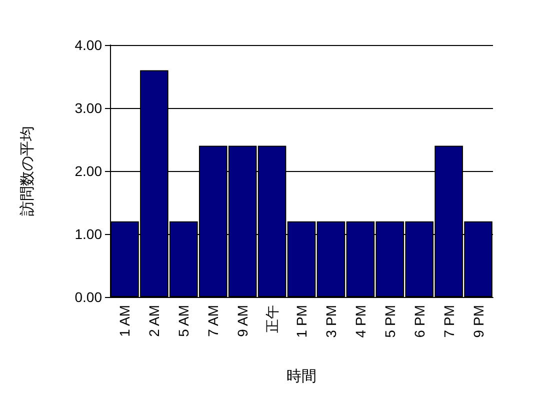 The width and height of the screenshot is (548, 398). What do you see at coordinates (88, 45) in the screenshot?
I see `y-tick-label: 4.00` at bounding box center [88, 45].